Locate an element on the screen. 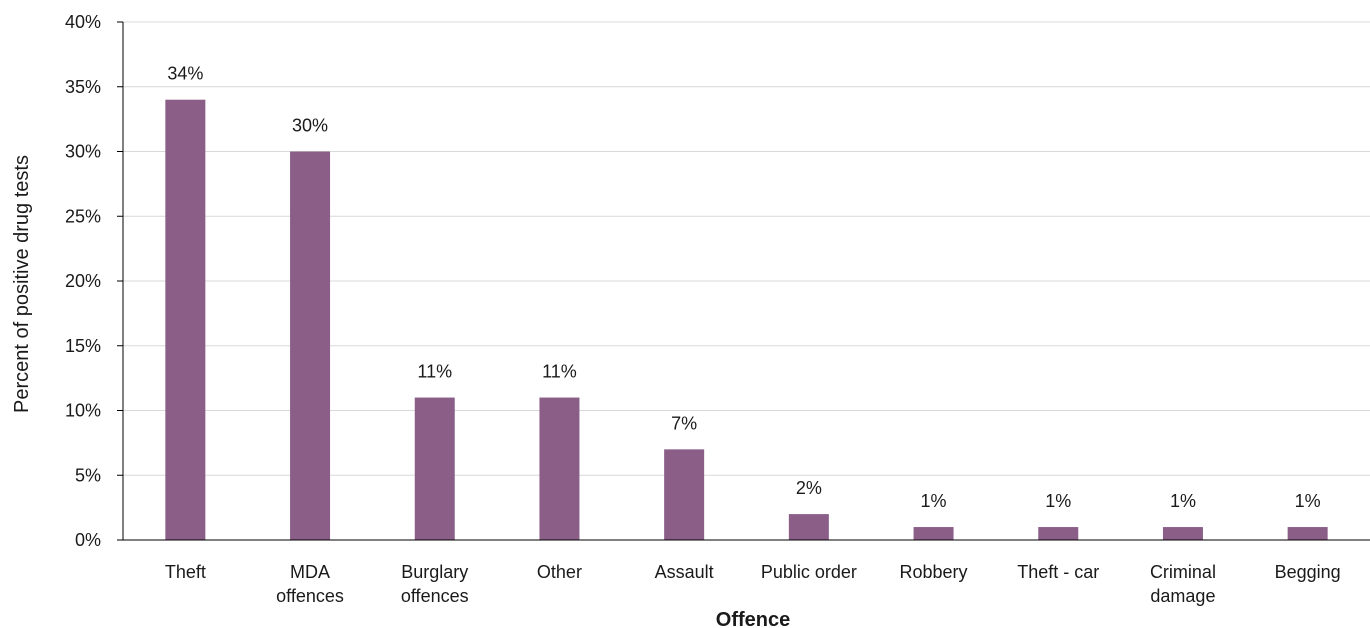 The width and height of the screenshot is (1370, 628). x-category-label: Assault is located at coordinates (684, 572).